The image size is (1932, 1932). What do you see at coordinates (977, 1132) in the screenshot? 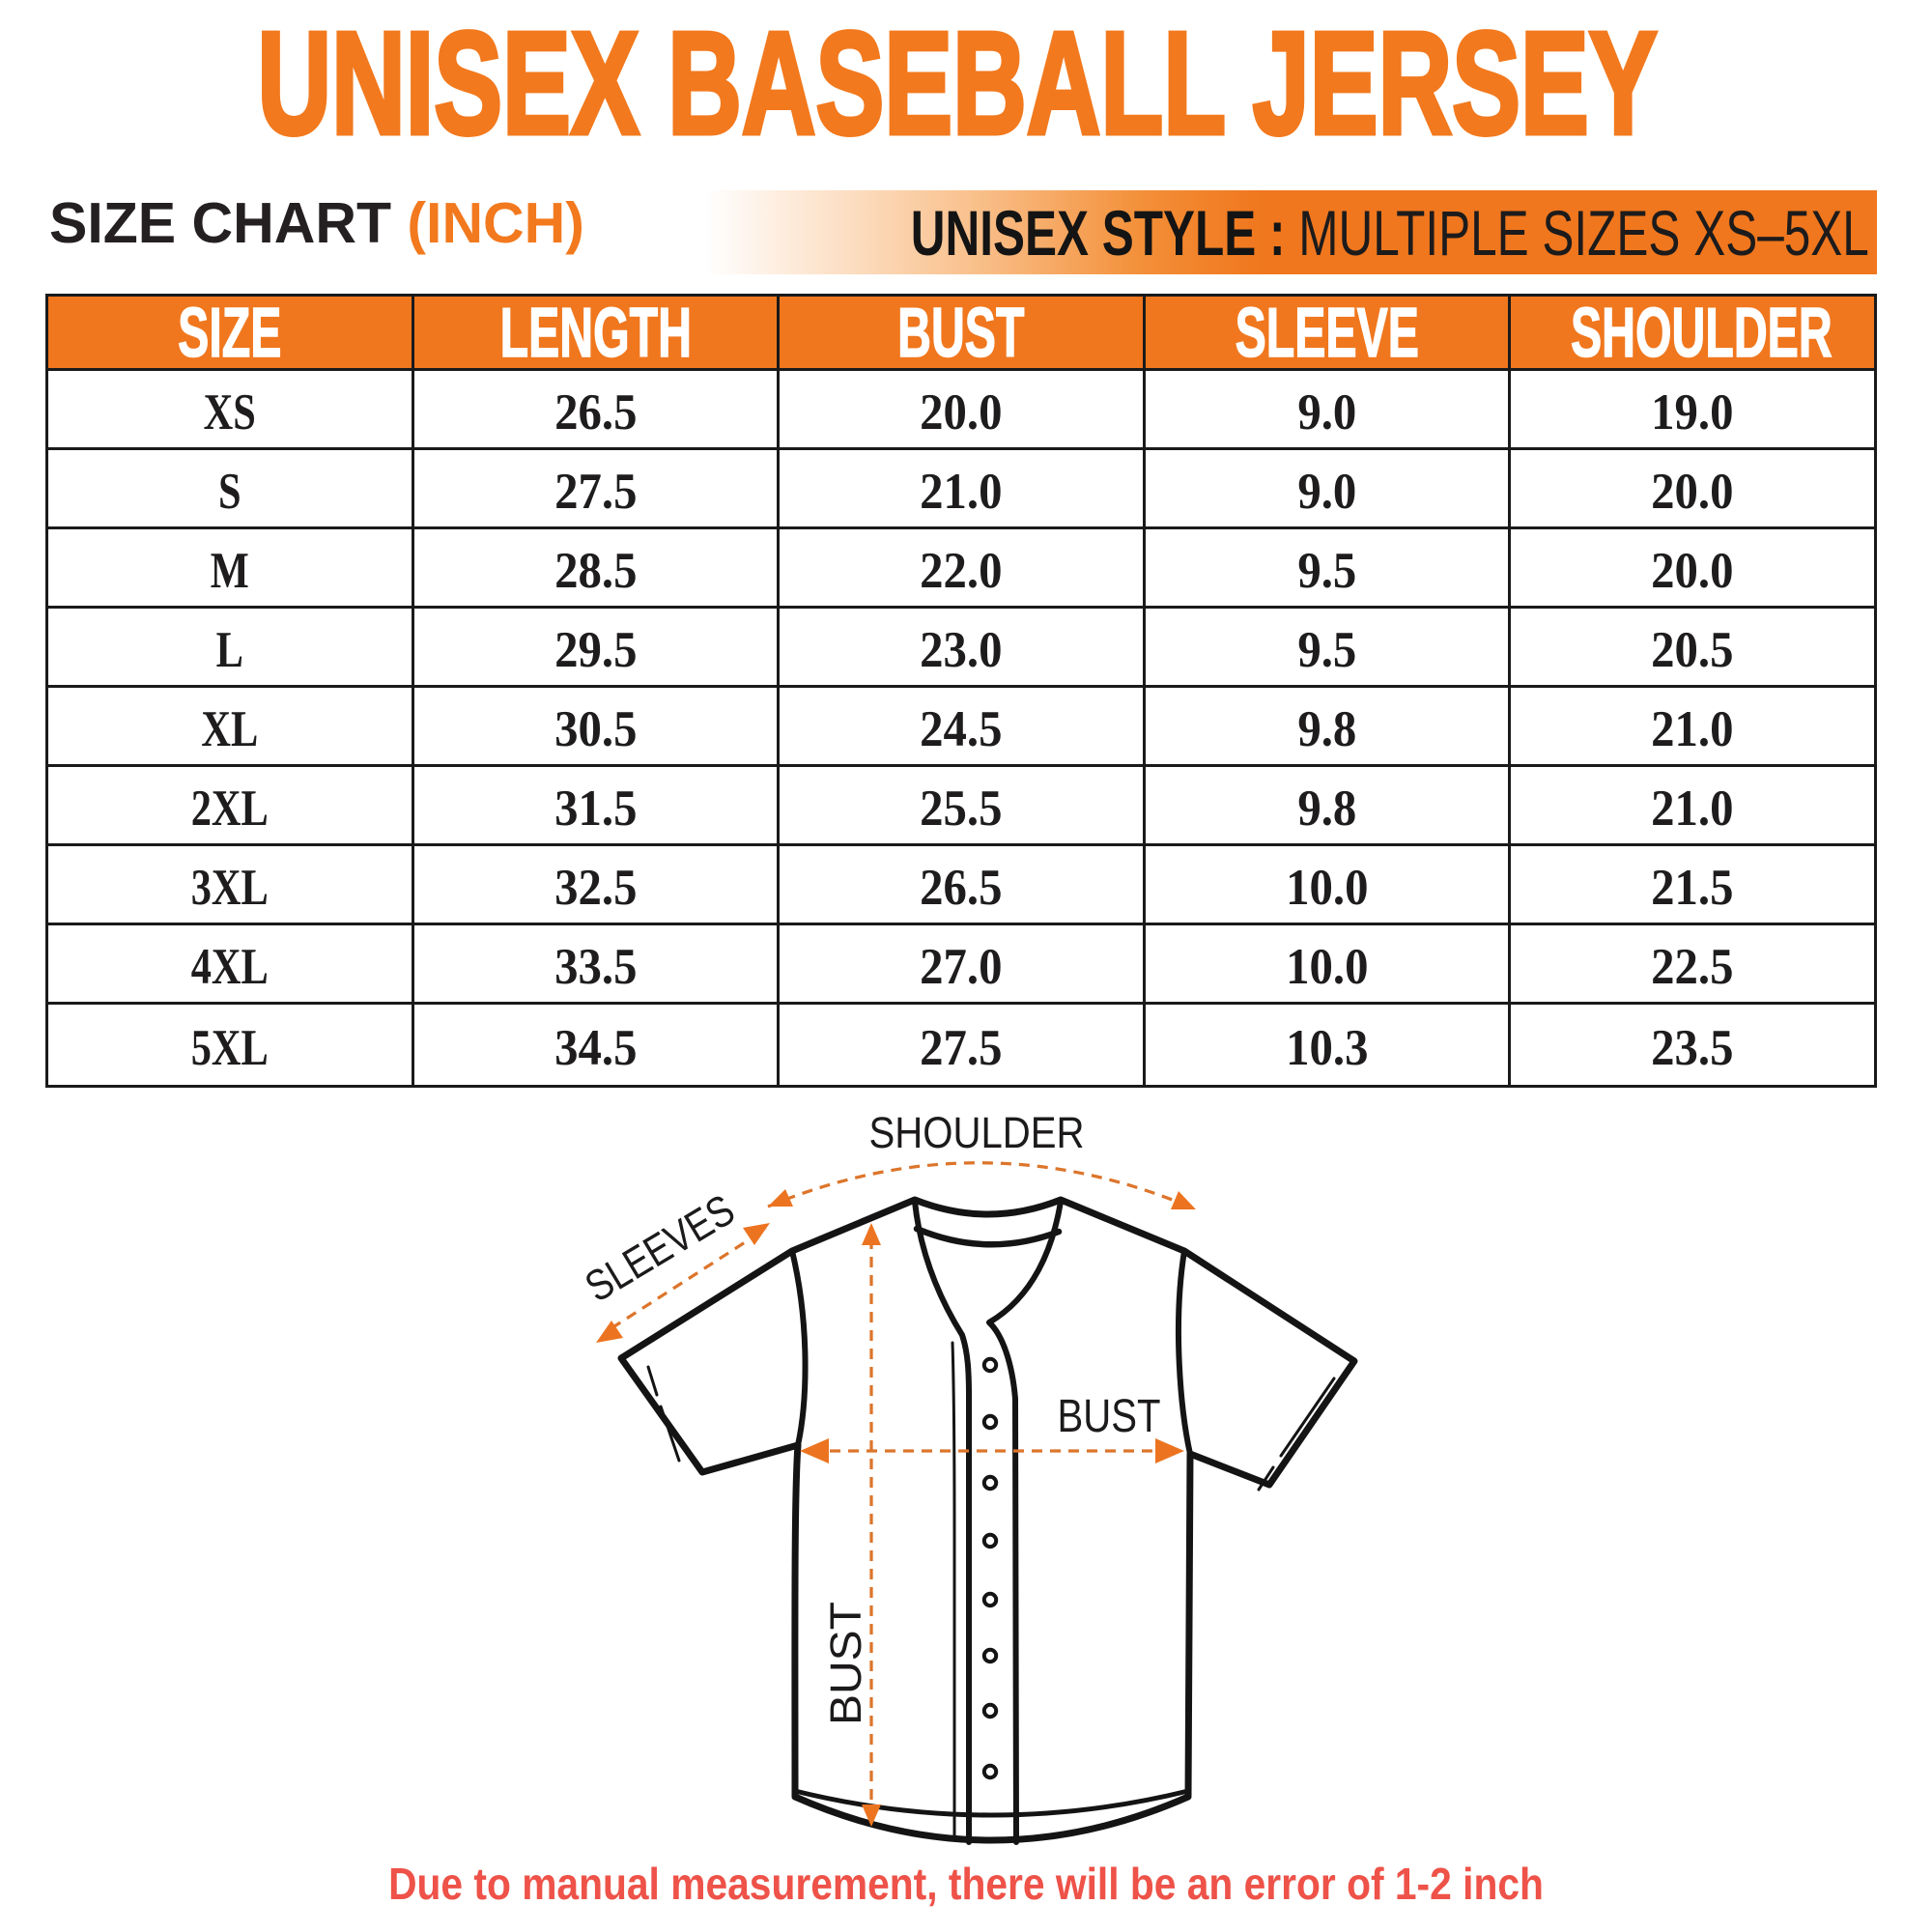
I see `svg-text: SHOULDER` at bounding box center [977, 1132].